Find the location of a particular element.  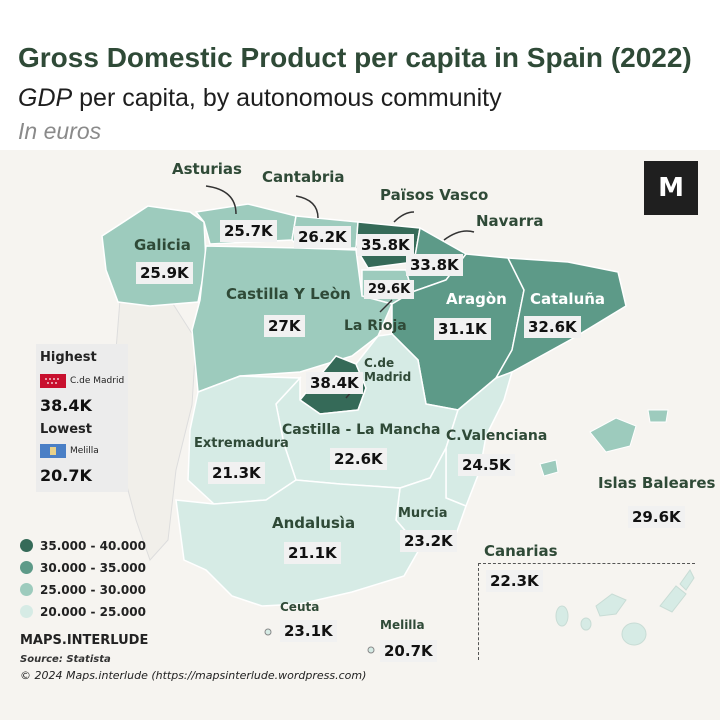

pais-vasco-arrow is located at coordinates (404, 217).